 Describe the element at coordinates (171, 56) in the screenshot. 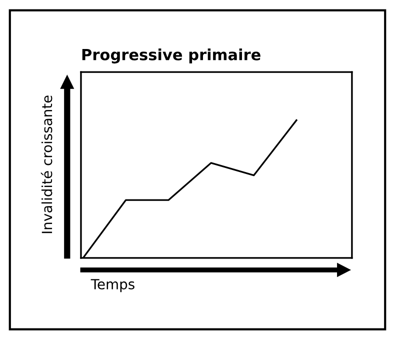

I see `chart-title: Progressive primaire` at that location.